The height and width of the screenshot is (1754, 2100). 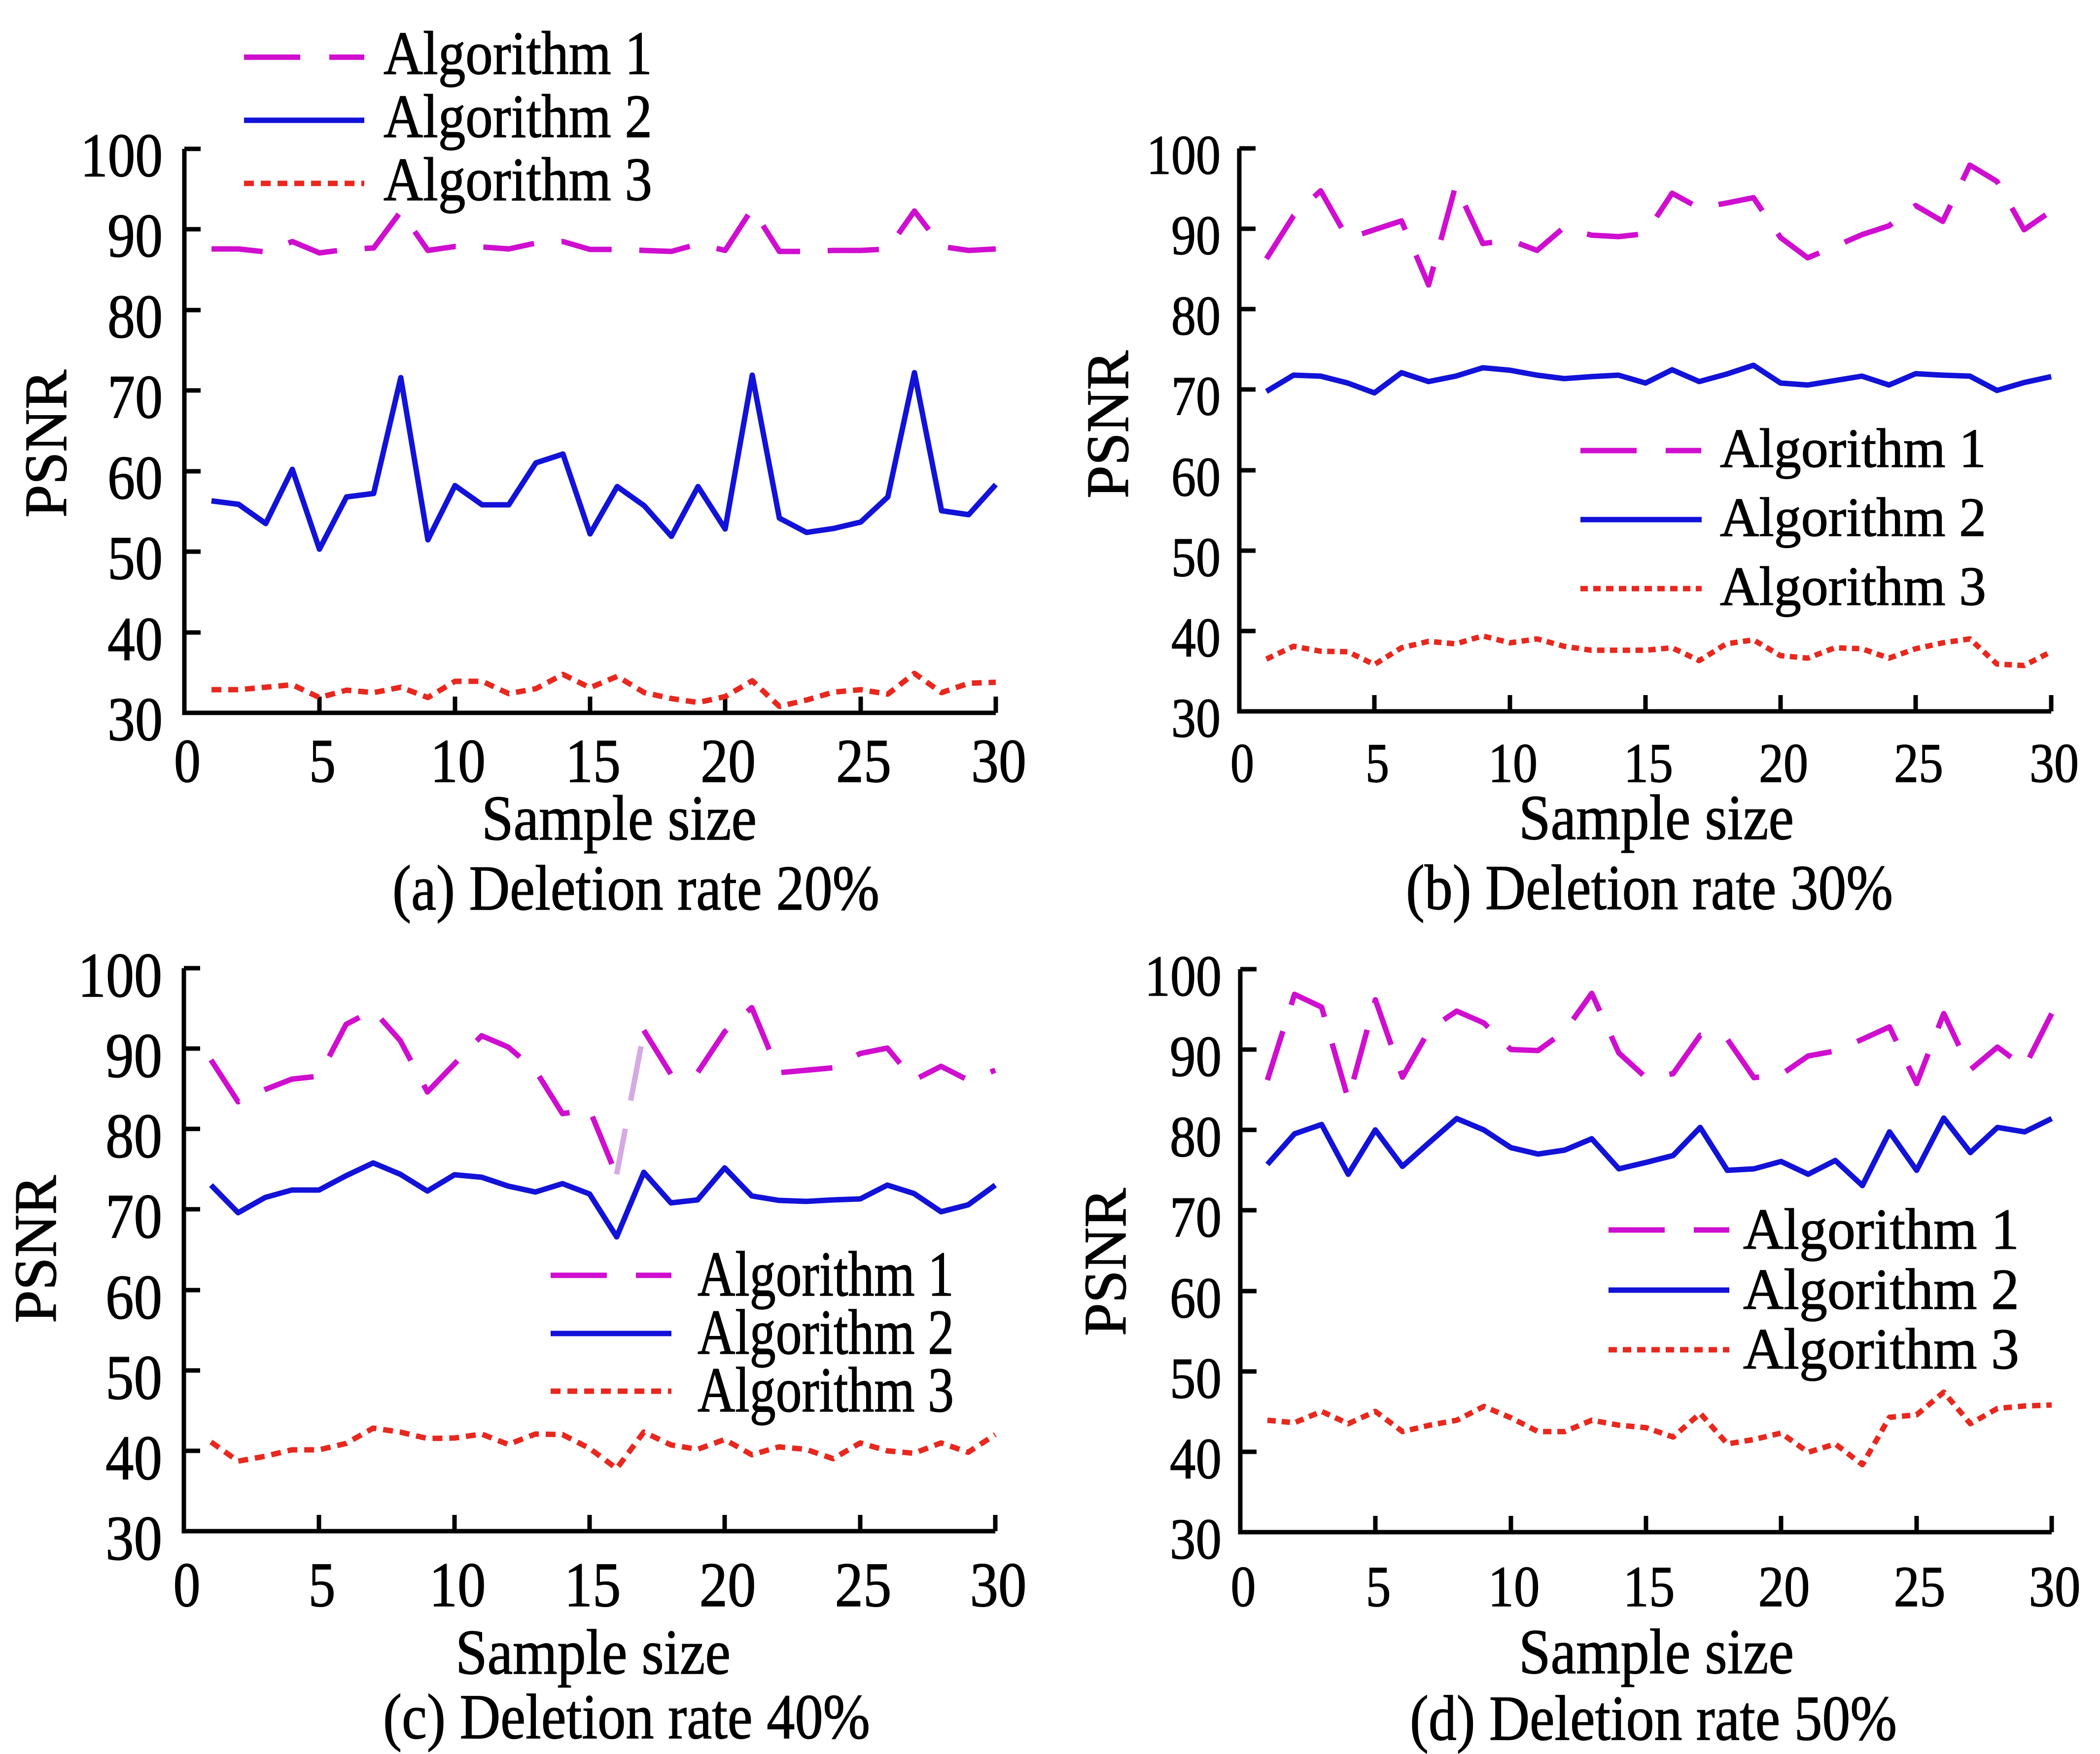 What do you see at coordinates (635, 889) in the screenshot?
I see `svg-text: (a) Deletion rate 20%` at bounding box center [635, 889].